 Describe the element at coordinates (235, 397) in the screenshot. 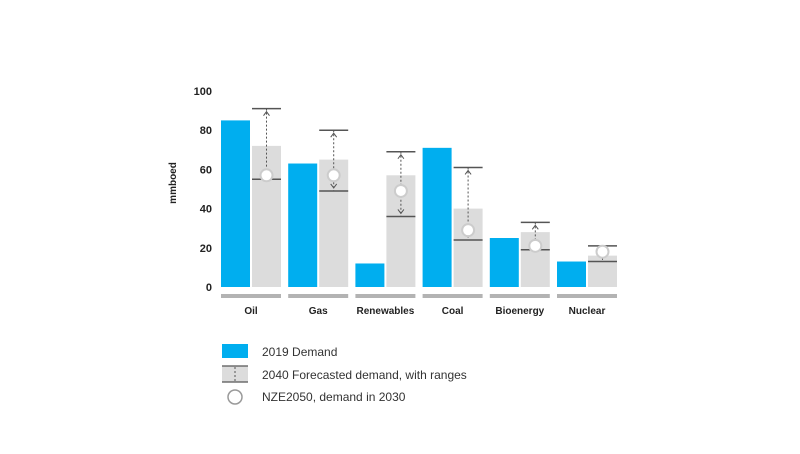

I see `legend-swatch-nze2050` at that location.